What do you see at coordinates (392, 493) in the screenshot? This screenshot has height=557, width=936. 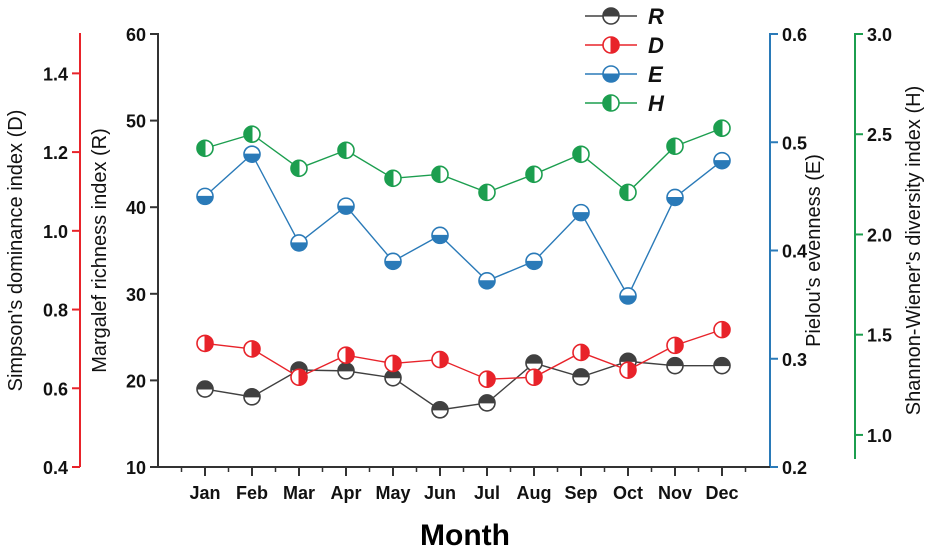 I see `x-tick-label: May` at bounding box center [392, 493].